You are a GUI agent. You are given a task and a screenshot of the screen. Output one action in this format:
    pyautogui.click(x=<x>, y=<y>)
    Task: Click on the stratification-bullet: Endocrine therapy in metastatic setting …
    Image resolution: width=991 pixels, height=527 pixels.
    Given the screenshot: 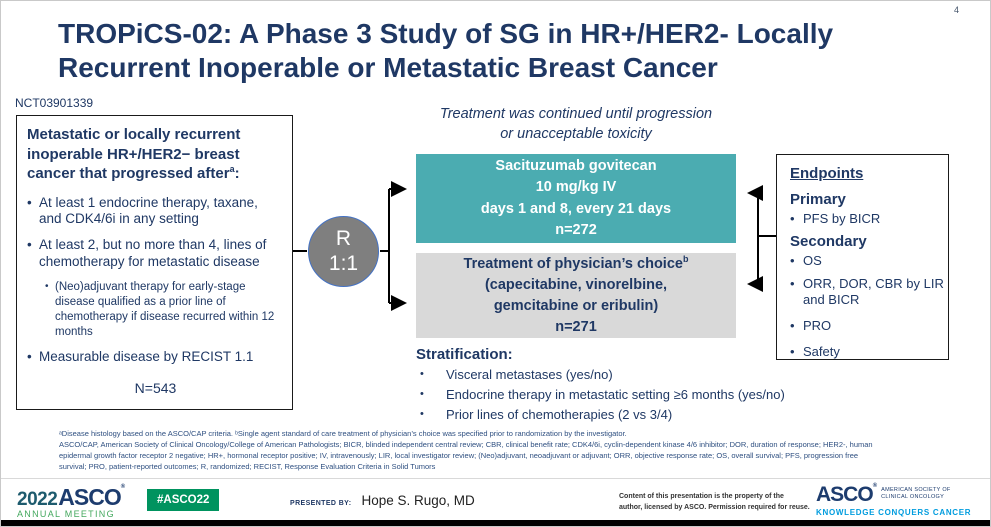 What is the action you would take?
    pyautogui.click(x=631, y=395)
    